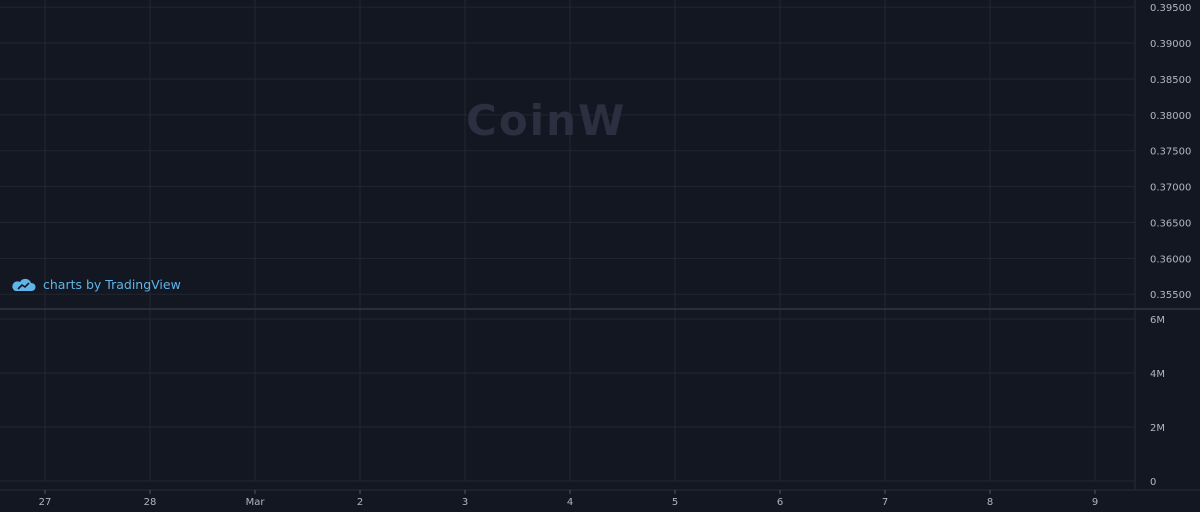 The width and height of the screenshot is (1200, 512). Describe the element at coordinates (885, 502) in the screenshot. I see `time-tick-label: 7` at that location.